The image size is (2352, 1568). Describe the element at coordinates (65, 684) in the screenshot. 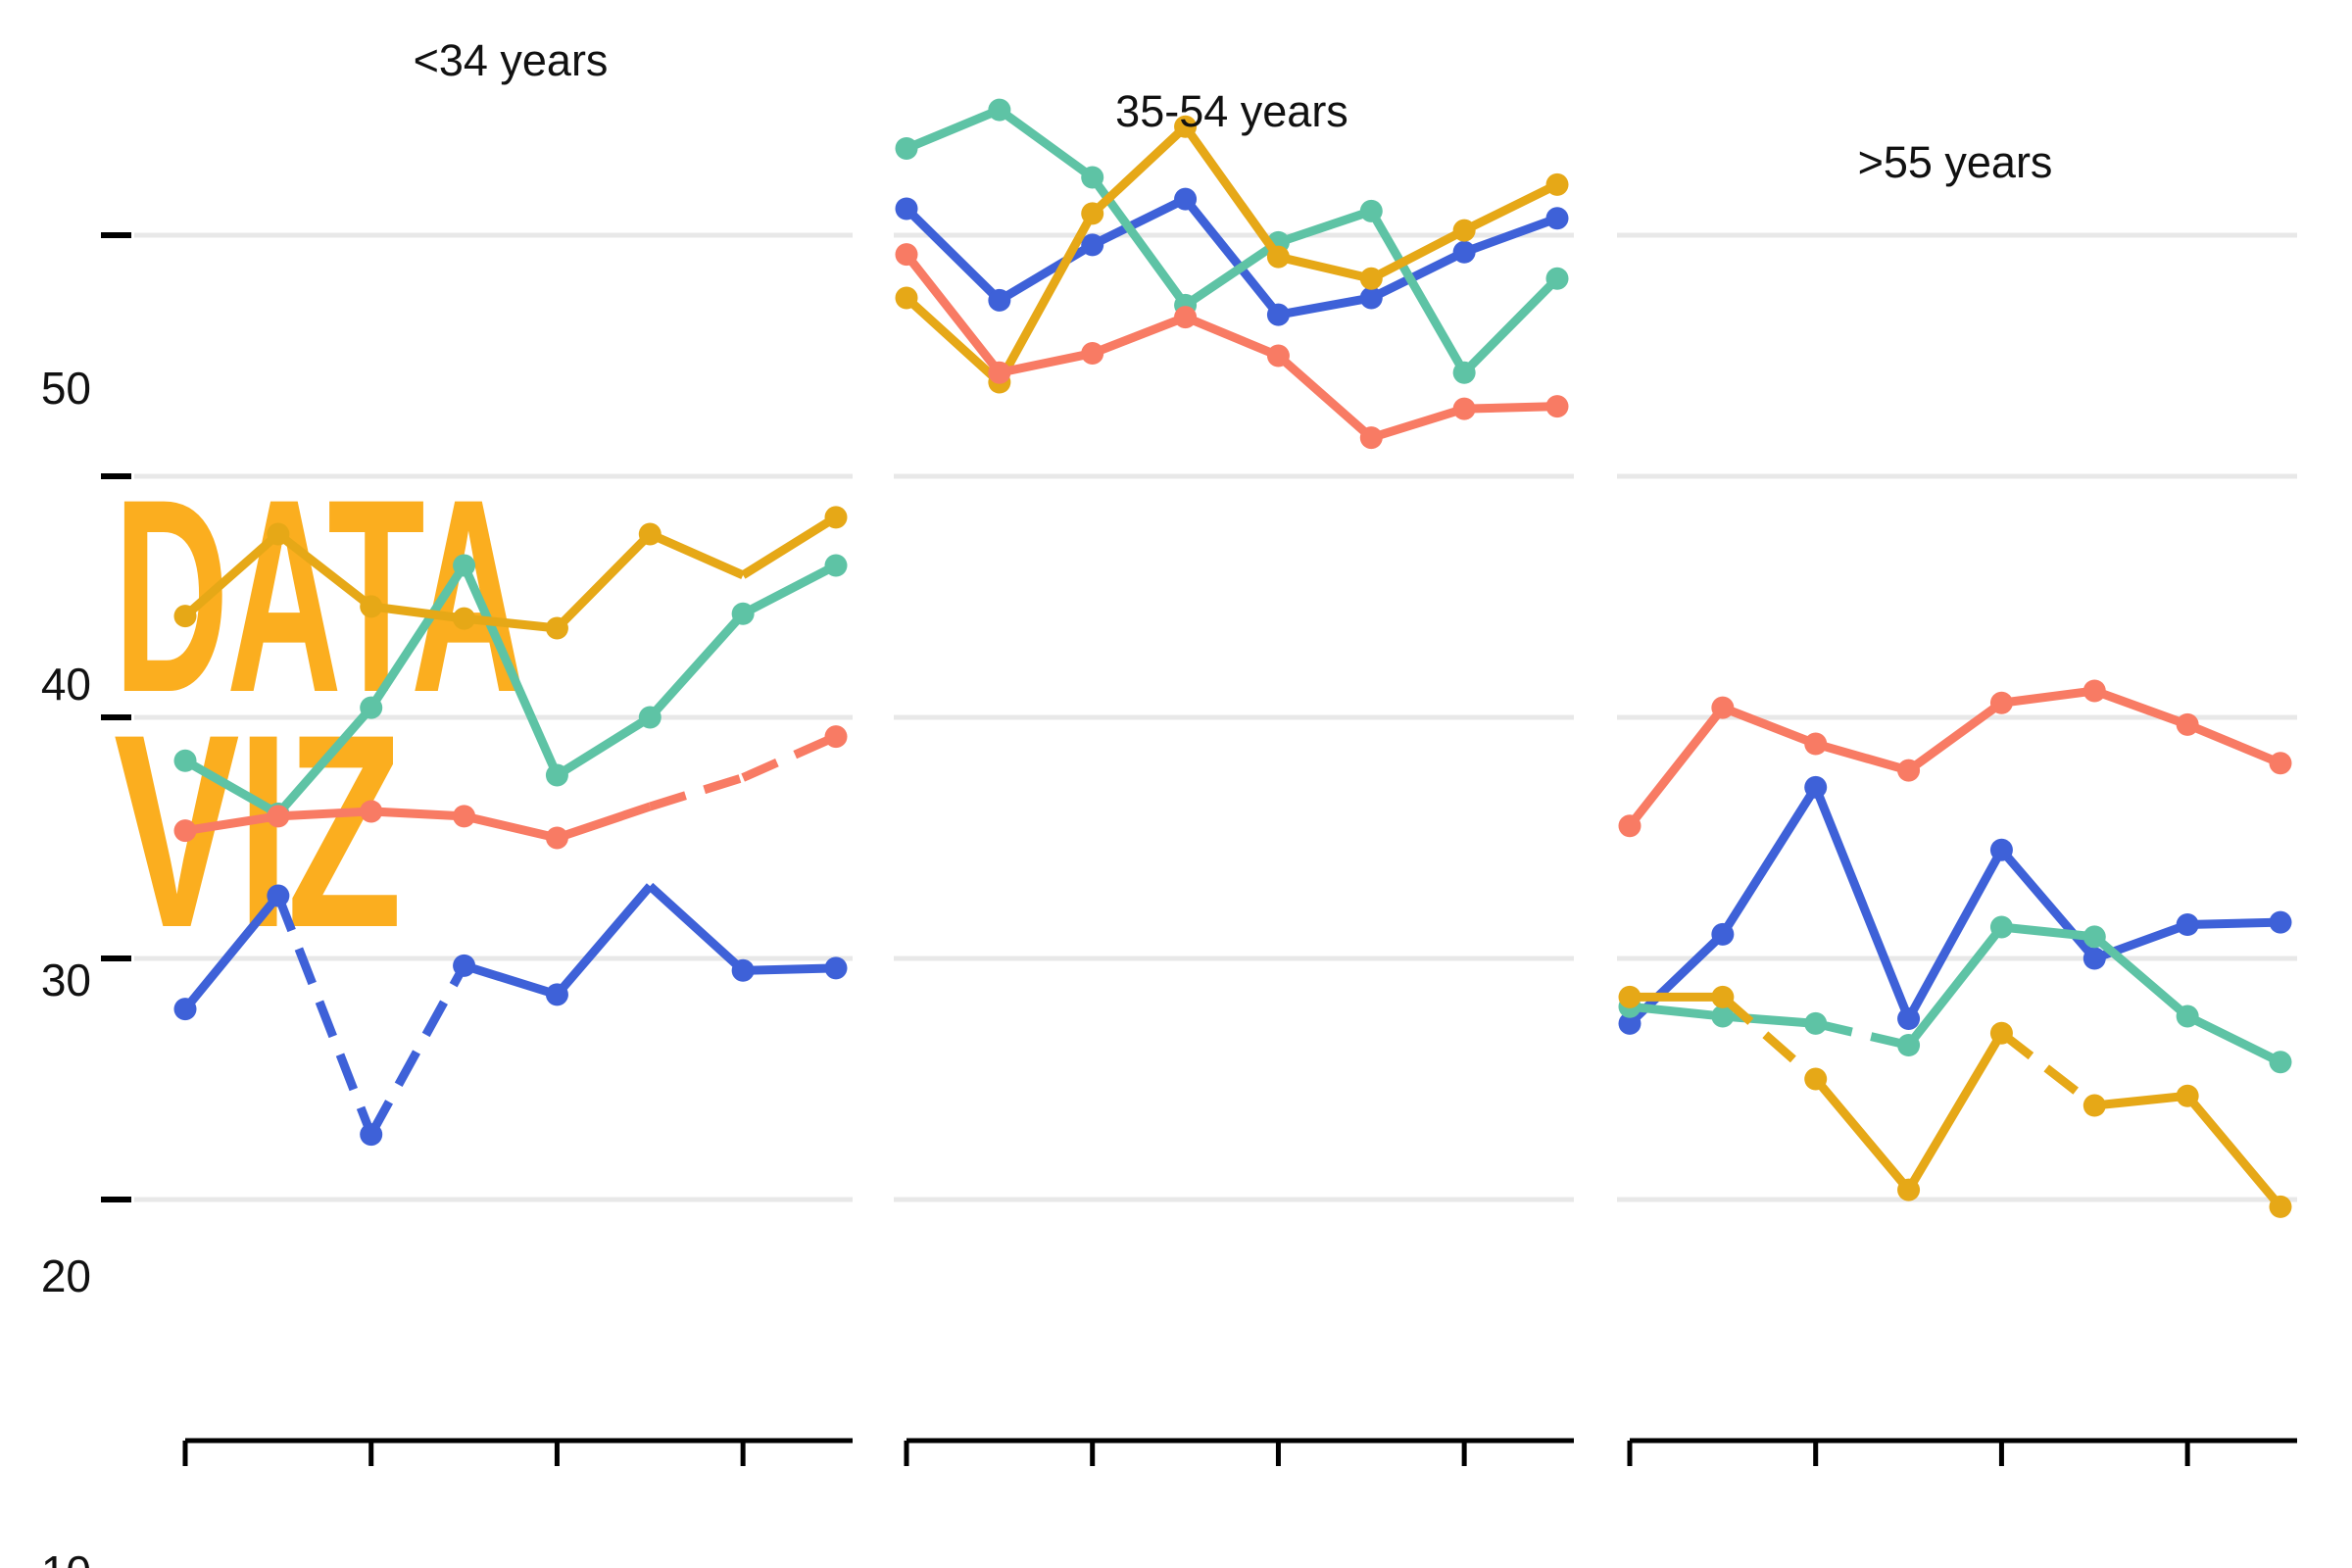

I see `y-tick-label: 40` at that location.